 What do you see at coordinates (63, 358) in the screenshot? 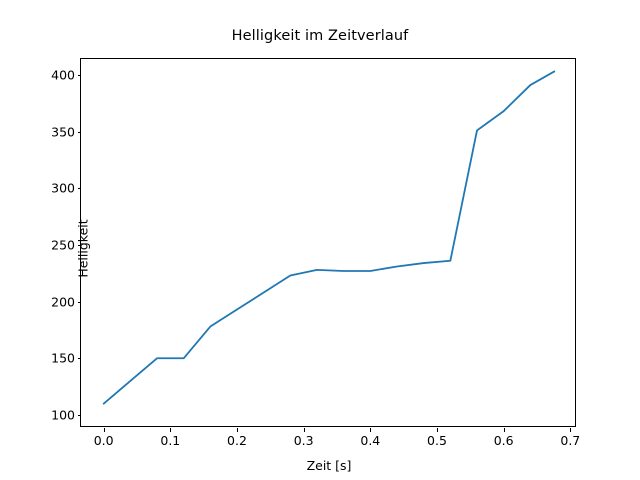
I see `y-tick-label: 150` at bounding box center [63, 358].